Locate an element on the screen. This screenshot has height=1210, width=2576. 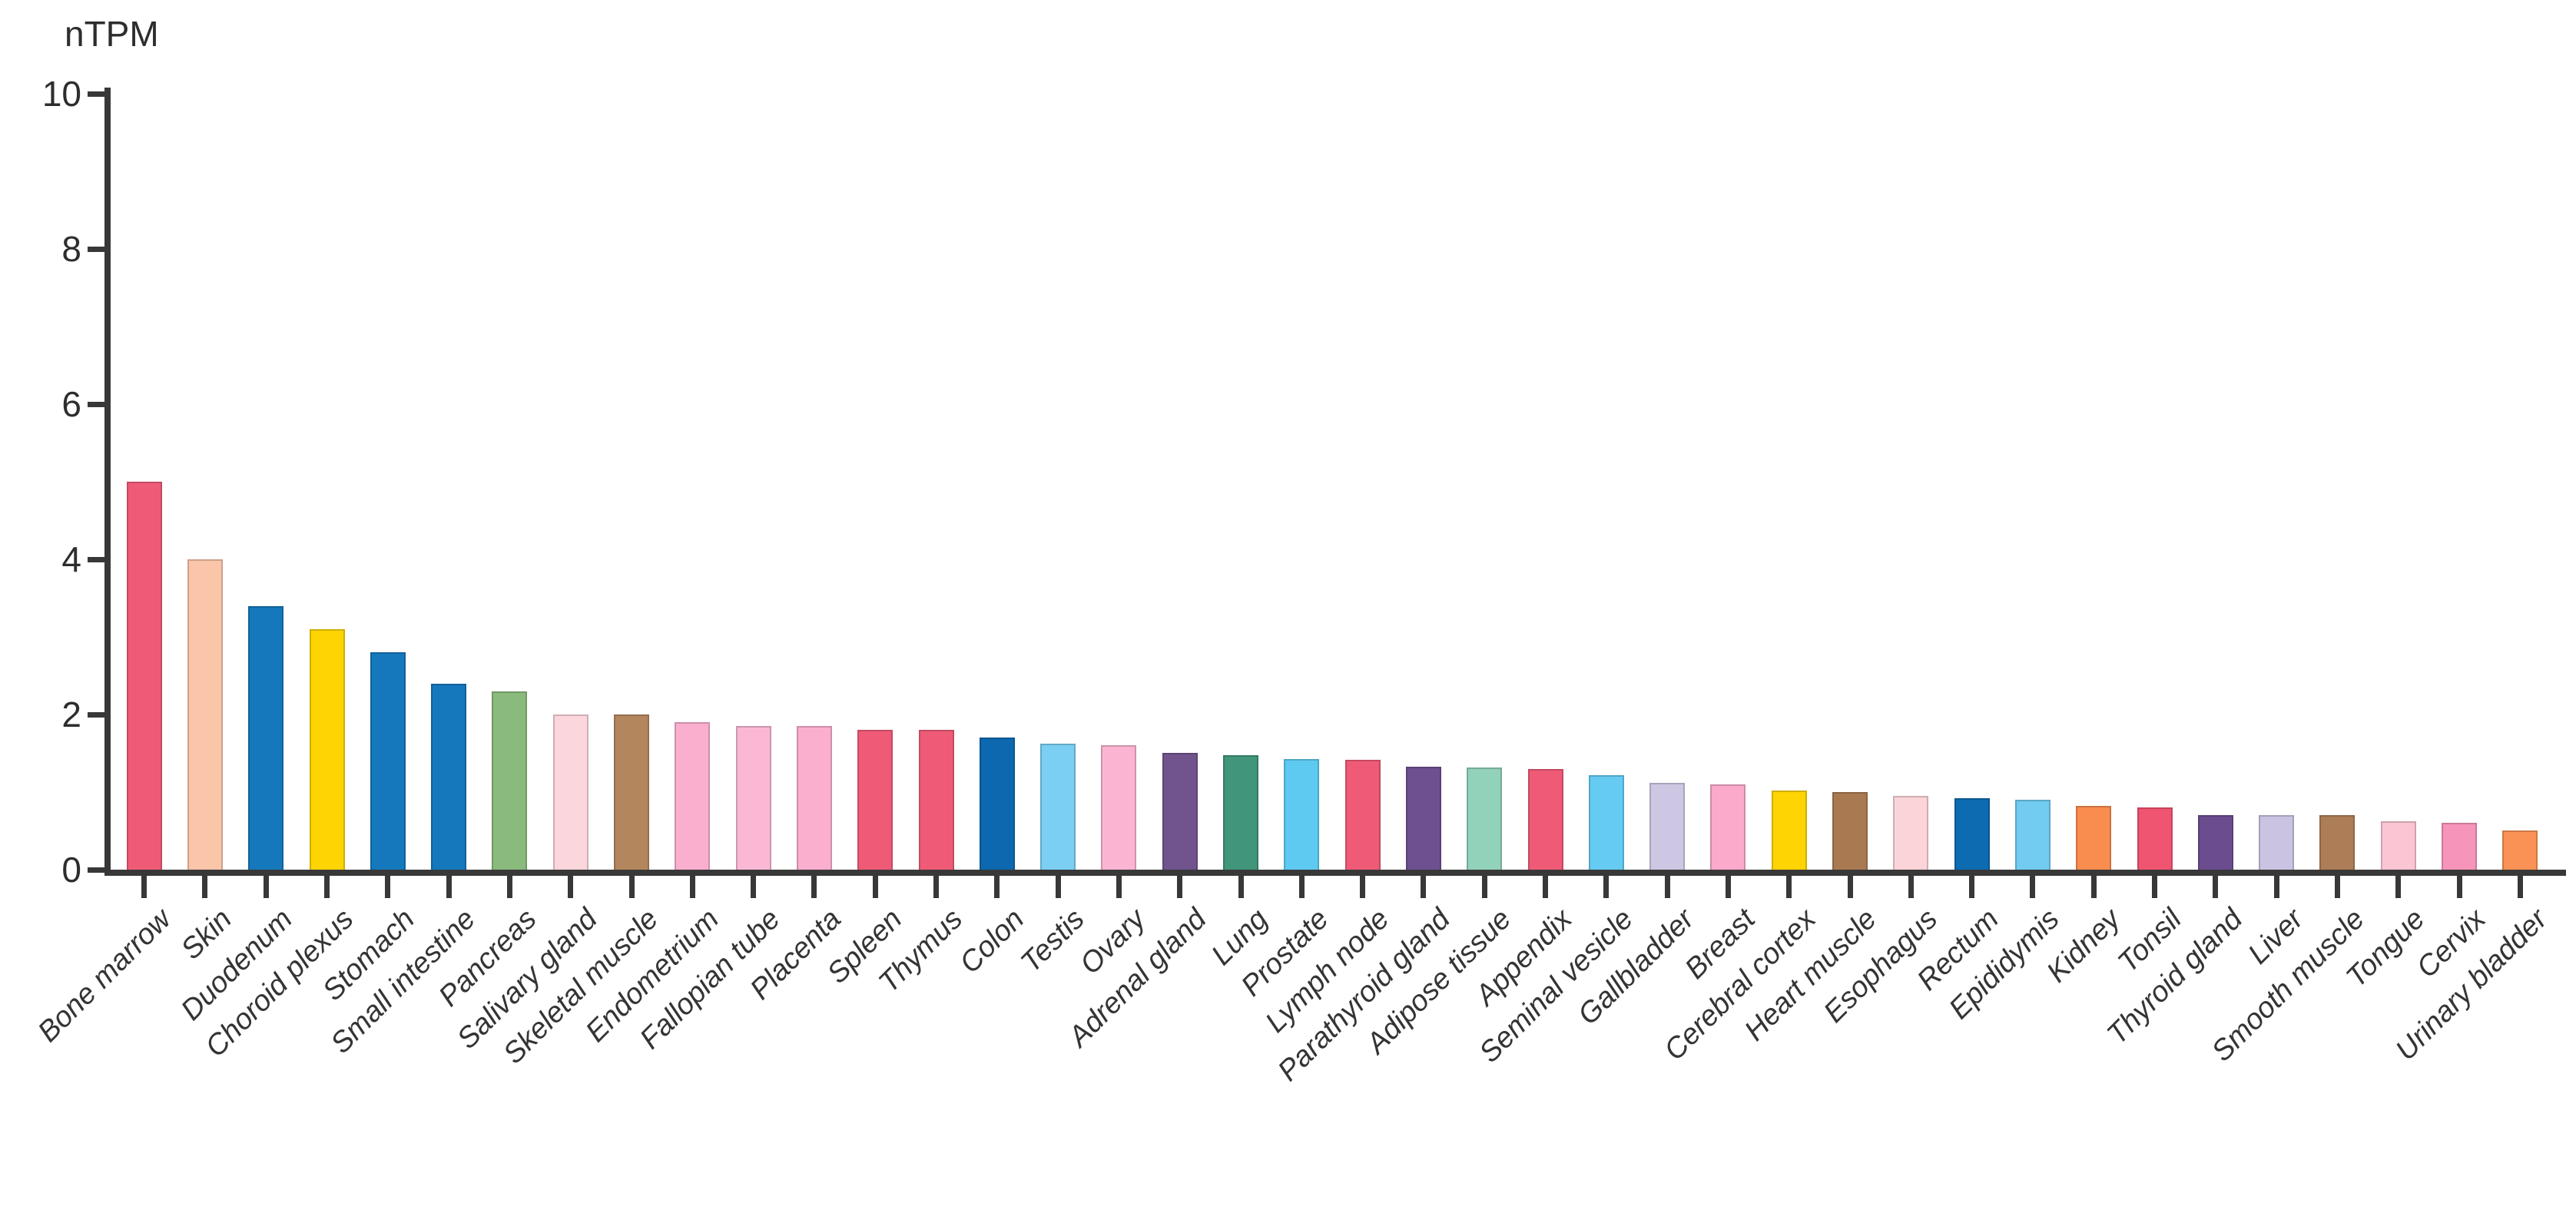
y-tick-label: 4 is located at coordinates (71, 559).